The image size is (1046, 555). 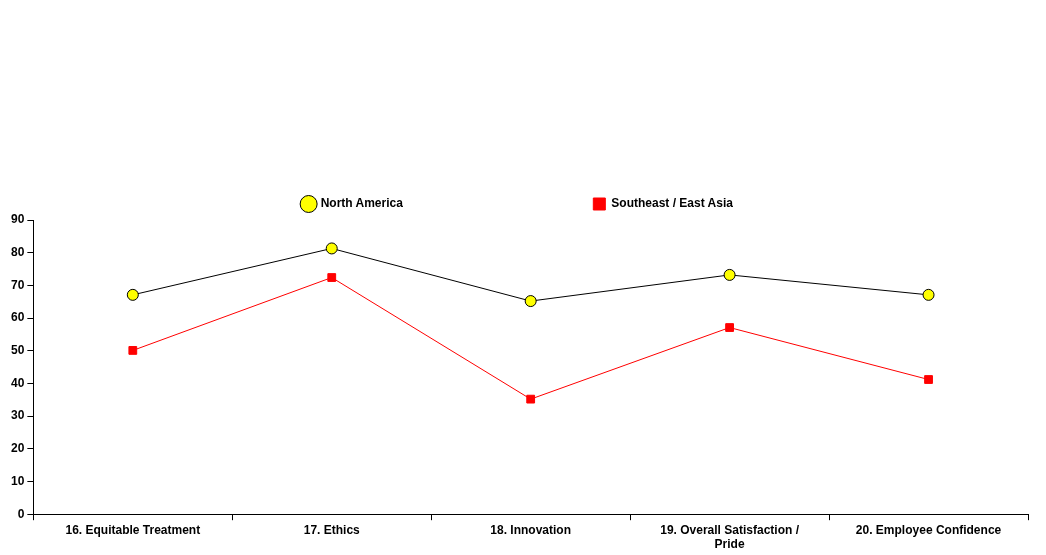 I want to click on x-tick-label: 19. Overall Satisfaction / Pride, so click(x=730, y=537).